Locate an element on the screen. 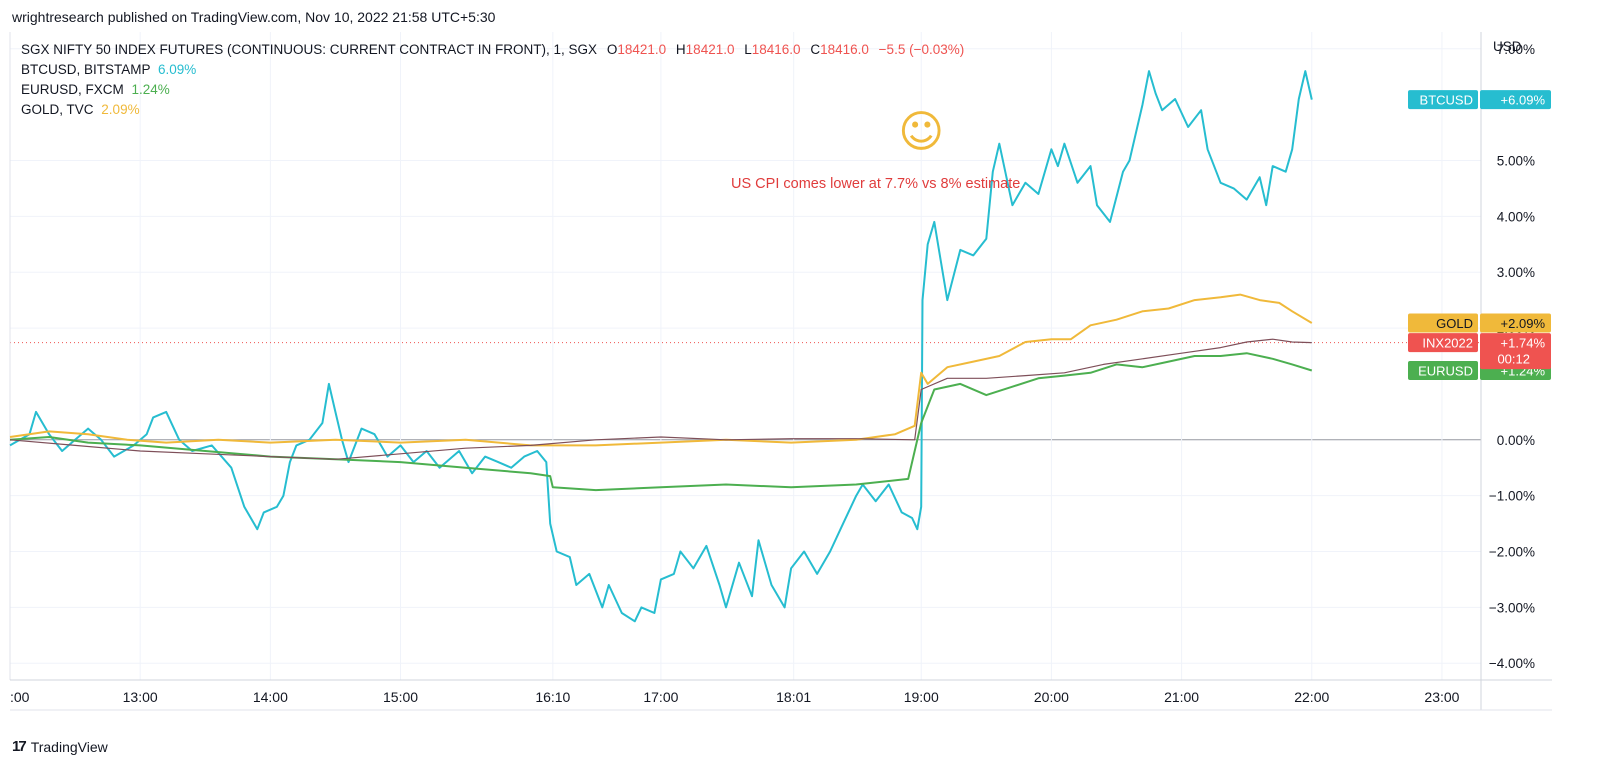 This screenshot has width=1600, height=767. price-tag-value: +1.74% is located at coordinates (1523, 343).